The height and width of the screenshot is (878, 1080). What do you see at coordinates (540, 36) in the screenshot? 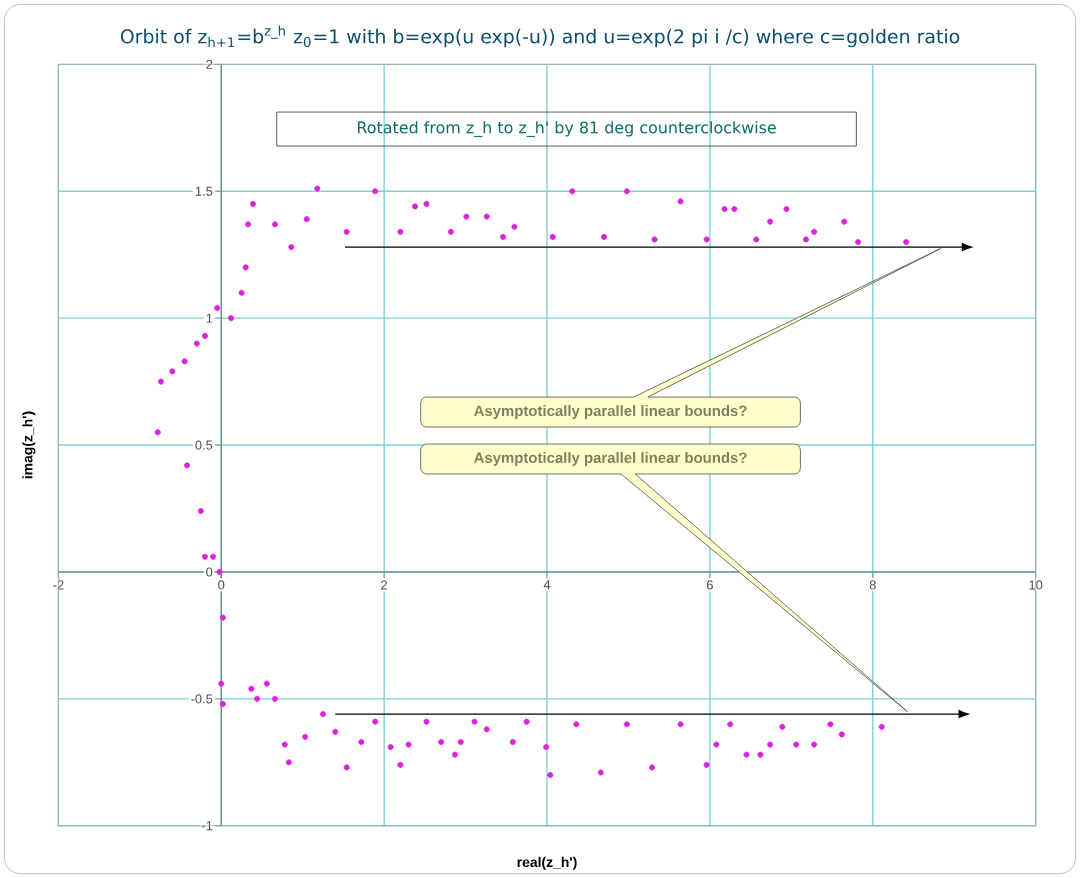
I see `chart-title: Orbit of z$_{h+1}$=b$^{z_h}$ z$_{0}$=1 with b=exp(u exp(-u)) and u=exp(2 pi i /c) where c=golden ratio` at bounding box center [540, 36].